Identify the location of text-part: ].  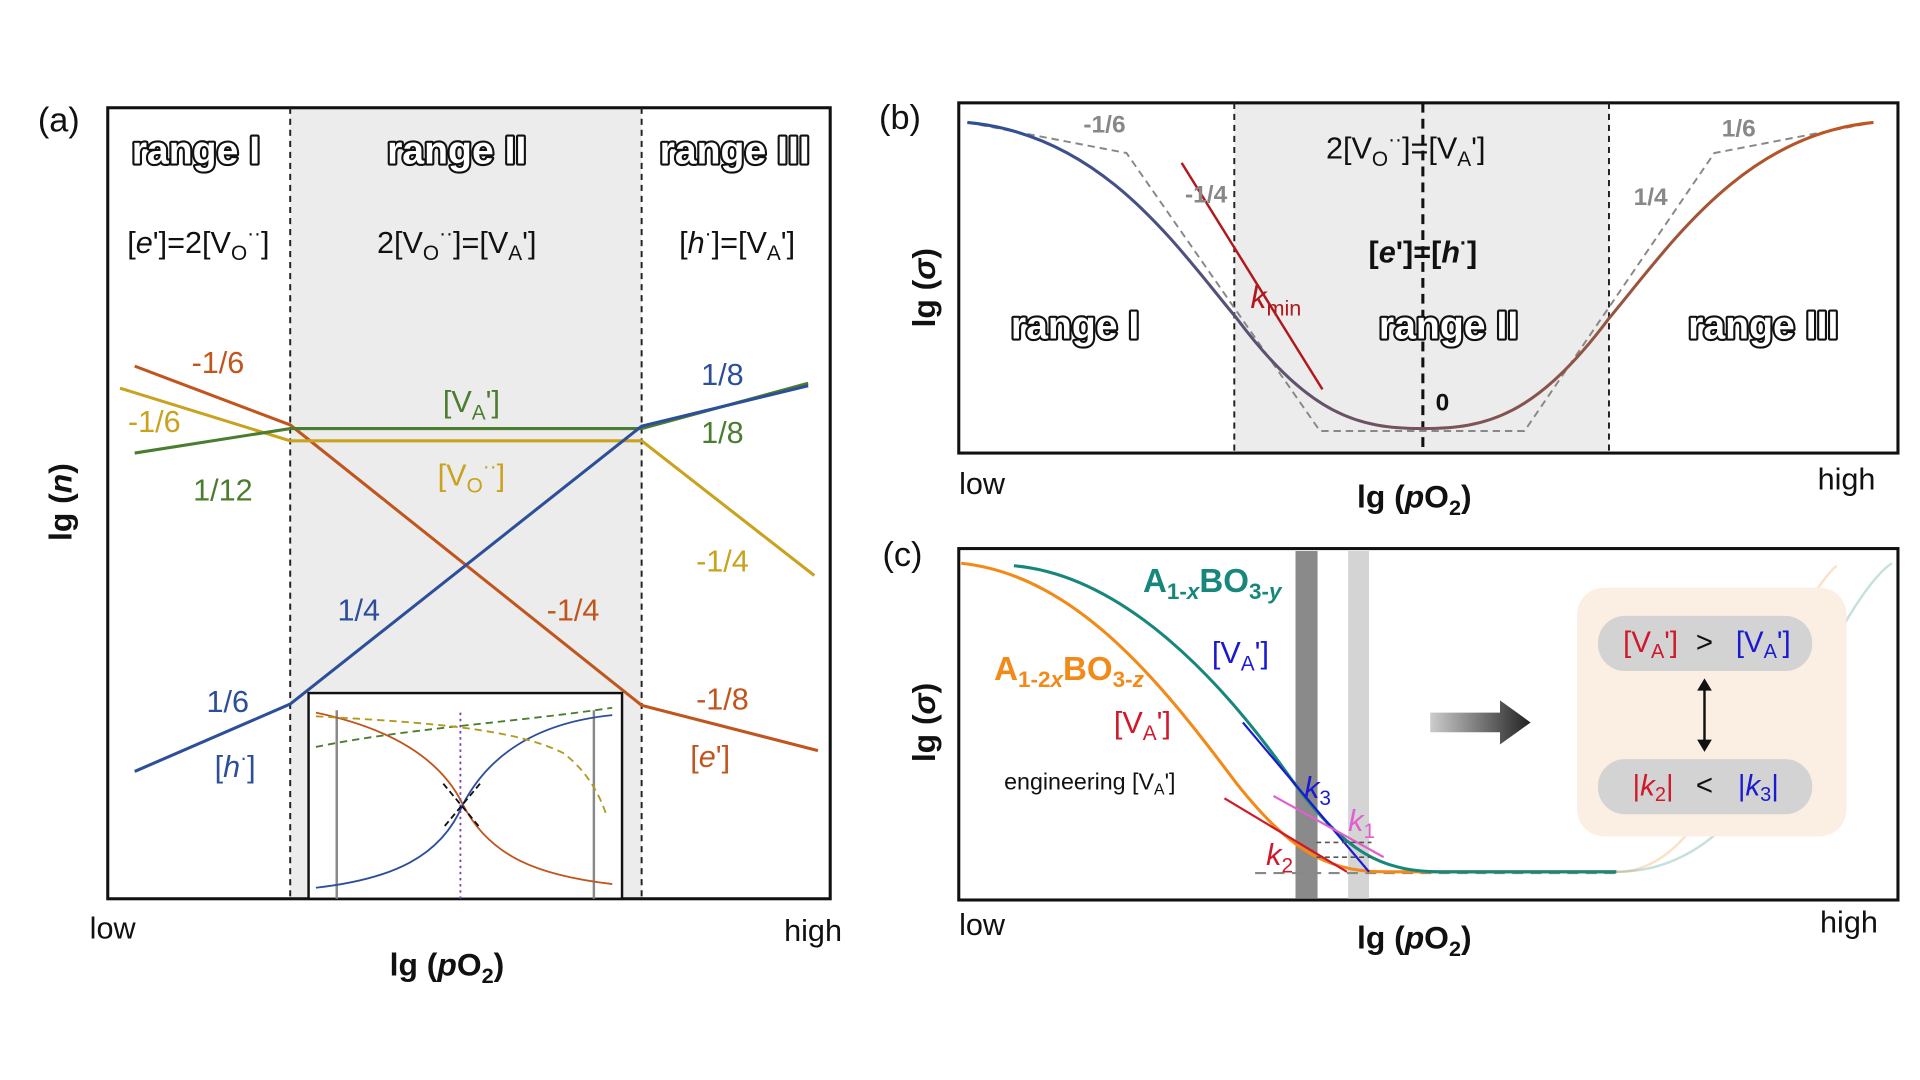
(501, 476).